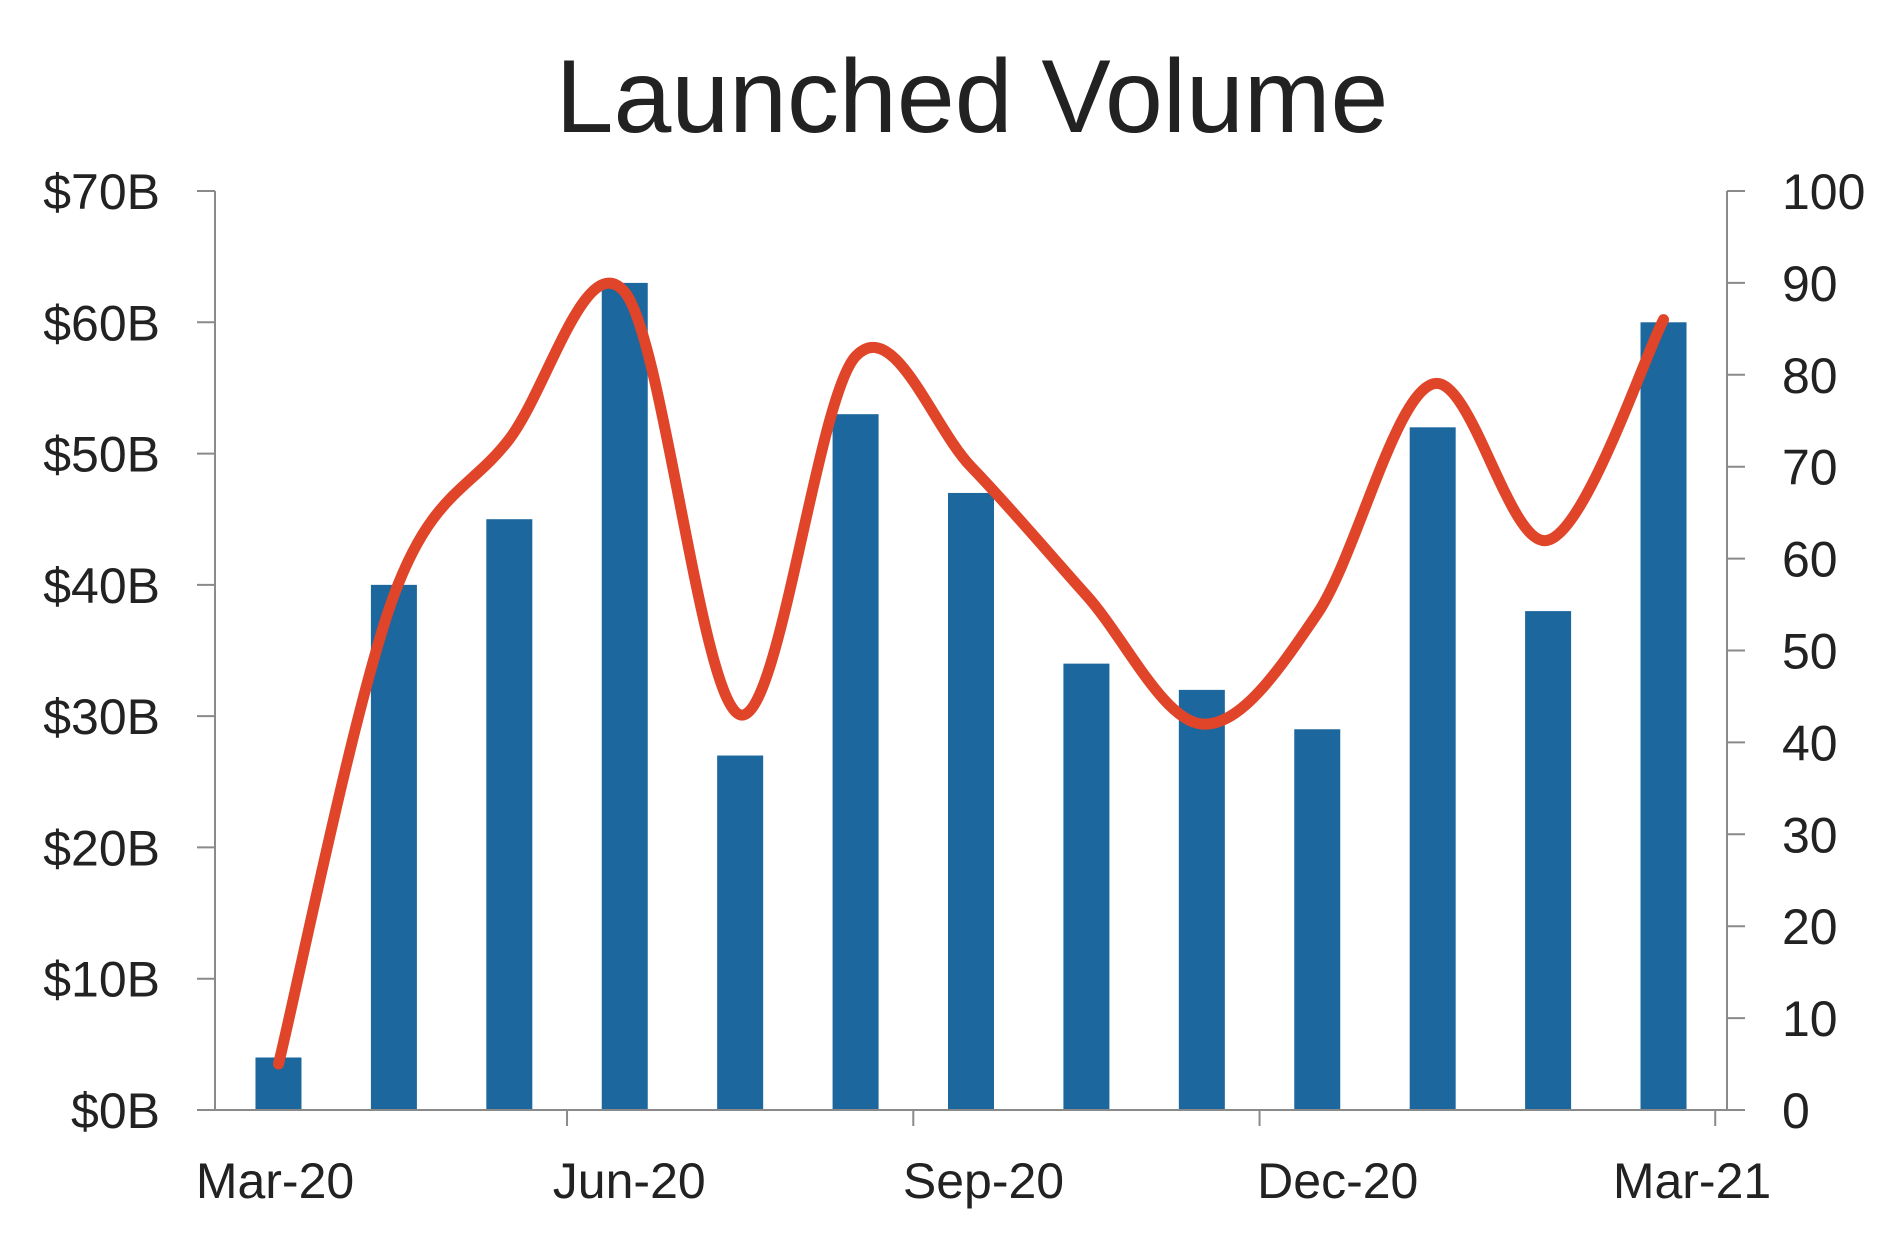  I want to click on left-tick-label: $10B, so click(101, 980).